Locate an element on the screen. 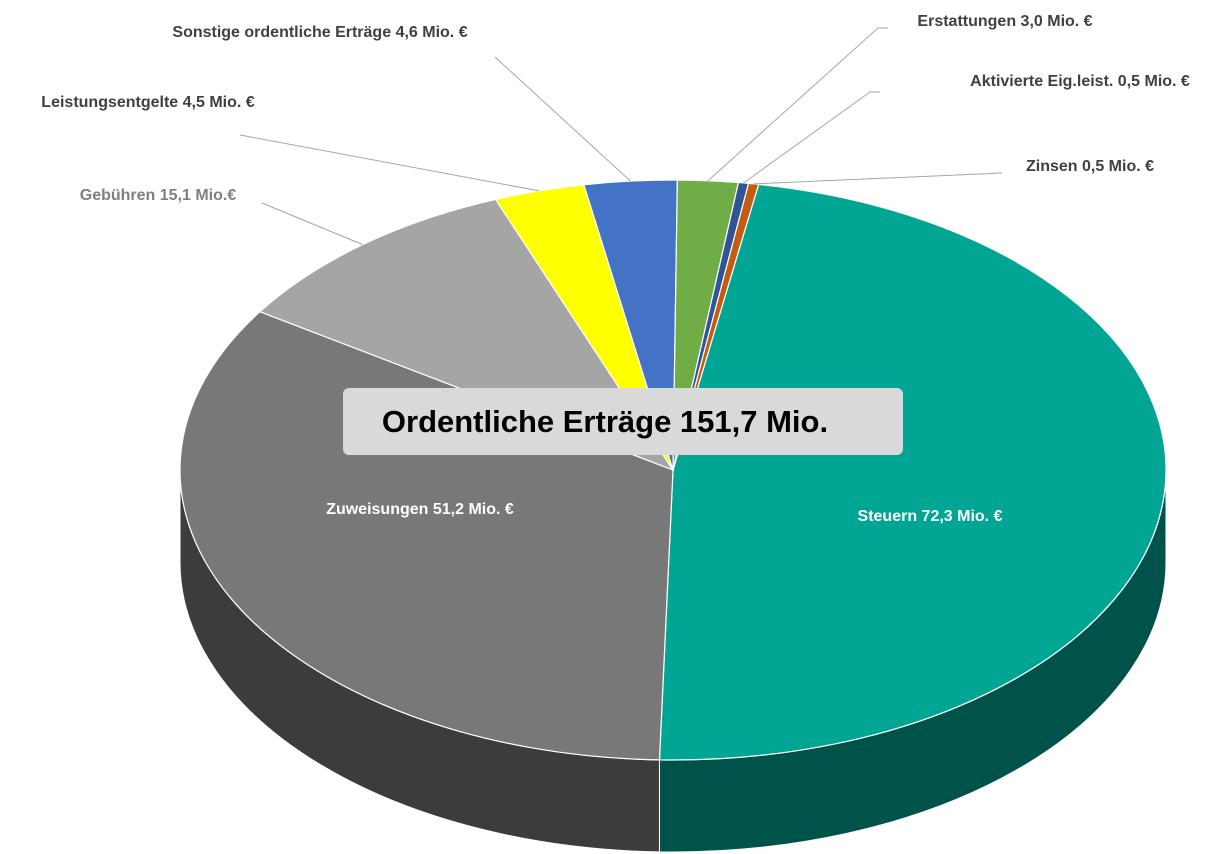 The width and height of the screenshot is (1232, 854). label-name: Gebühren is located at coordinates (118, 195).